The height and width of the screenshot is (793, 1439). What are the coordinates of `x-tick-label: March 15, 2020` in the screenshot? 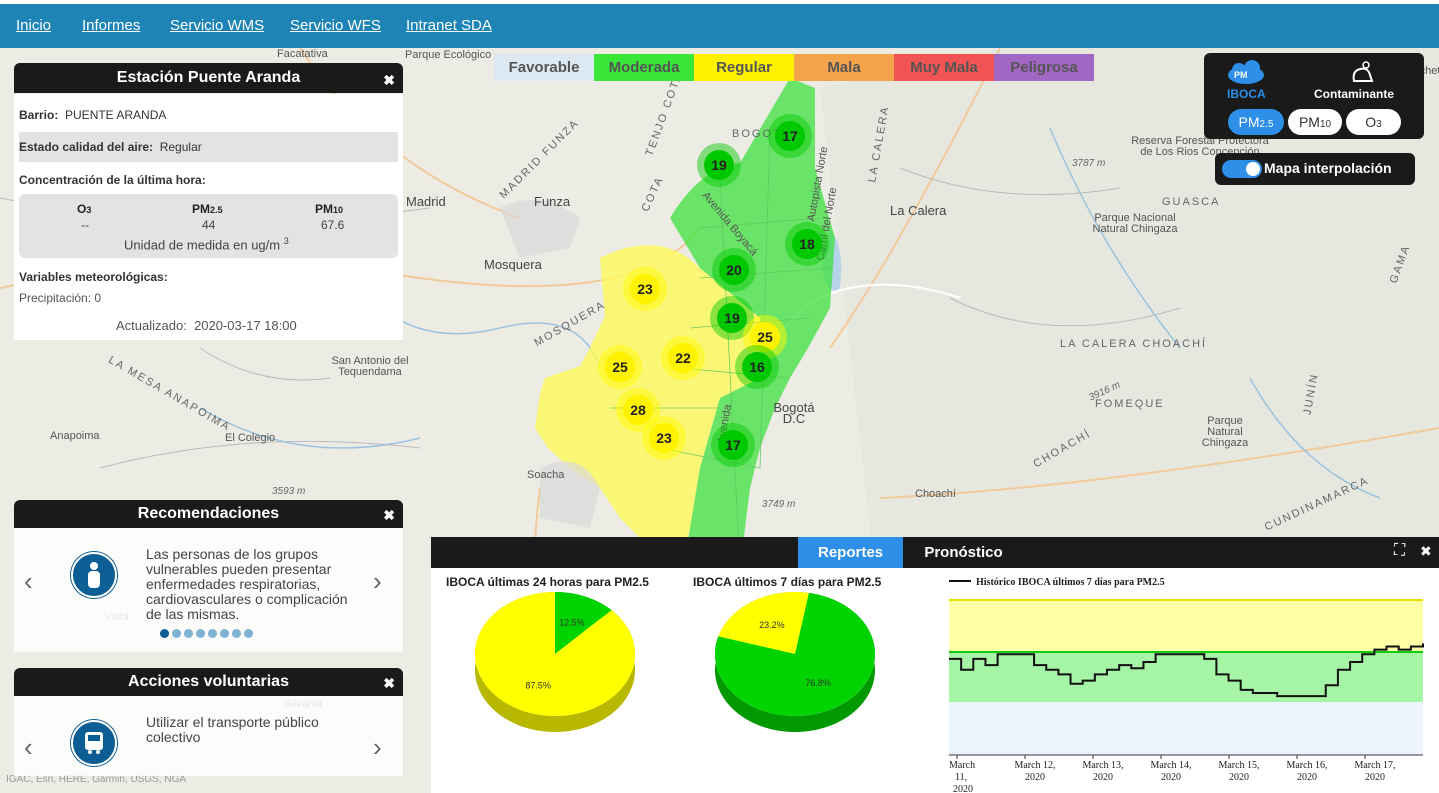 It's located at (1238, 771).